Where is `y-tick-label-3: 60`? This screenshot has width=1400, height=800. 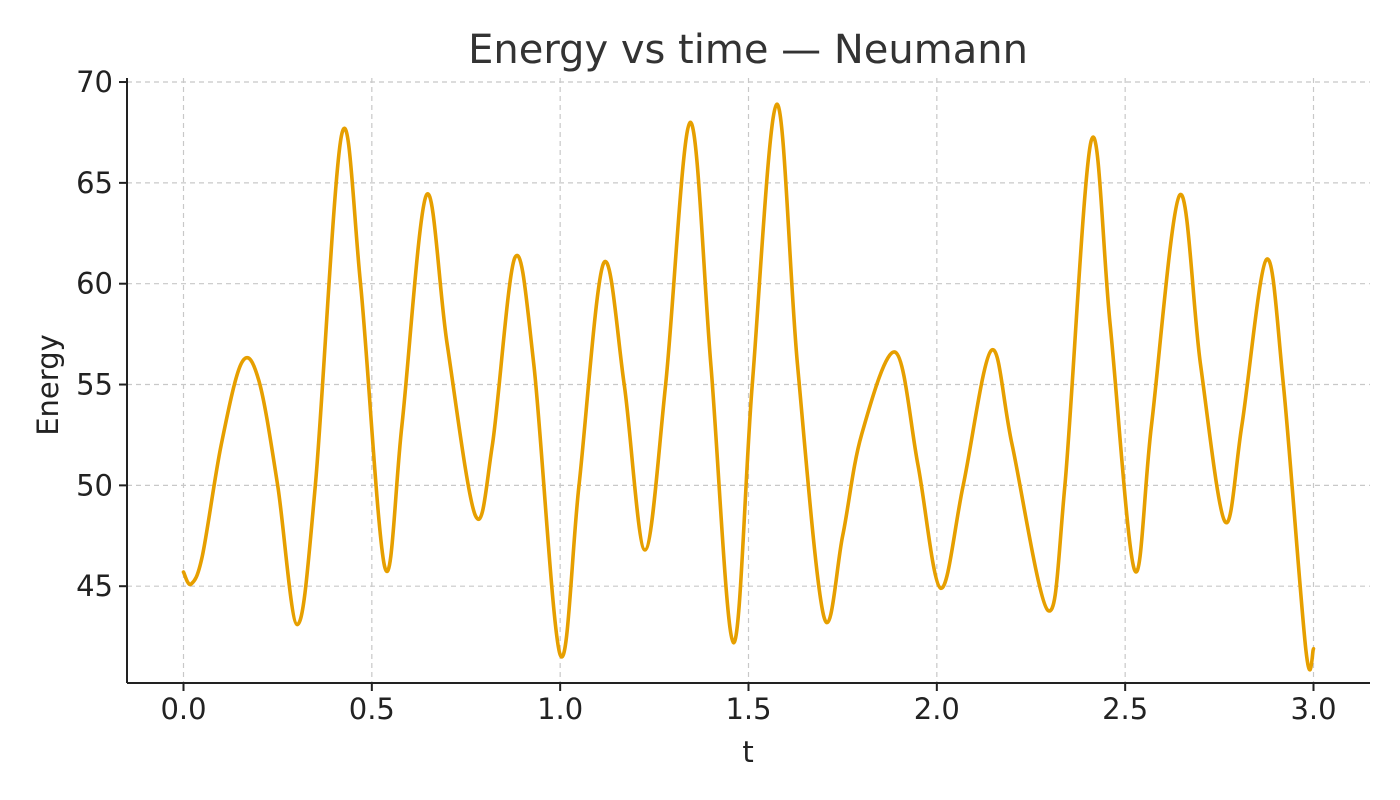
y-tick-label-3: 60 is located at coordinates (94, 284).